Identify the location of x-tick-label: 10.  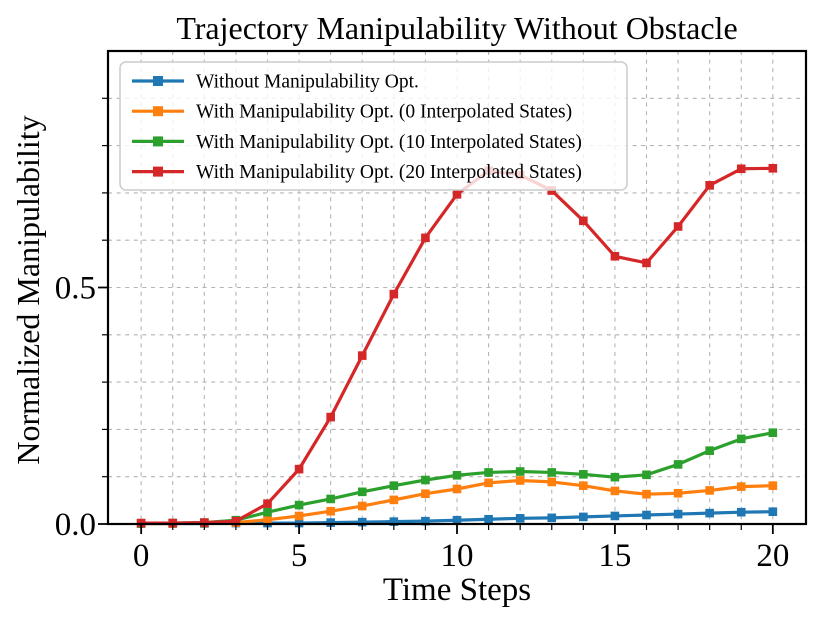
(457, 556).